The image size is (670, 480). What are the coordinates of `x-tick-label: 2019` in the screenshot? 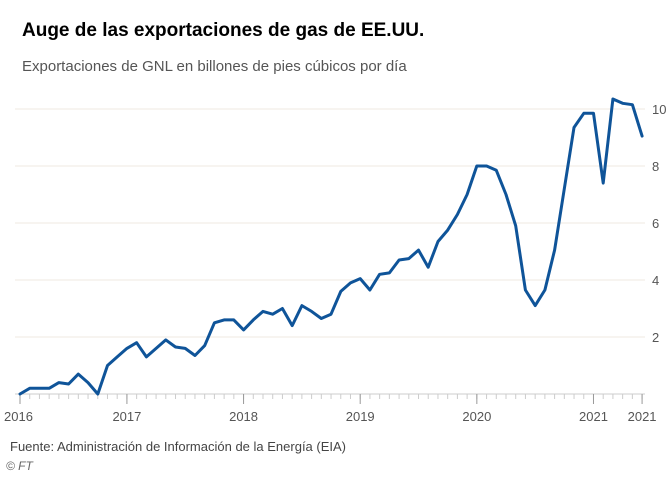 It's located at (360, 416).